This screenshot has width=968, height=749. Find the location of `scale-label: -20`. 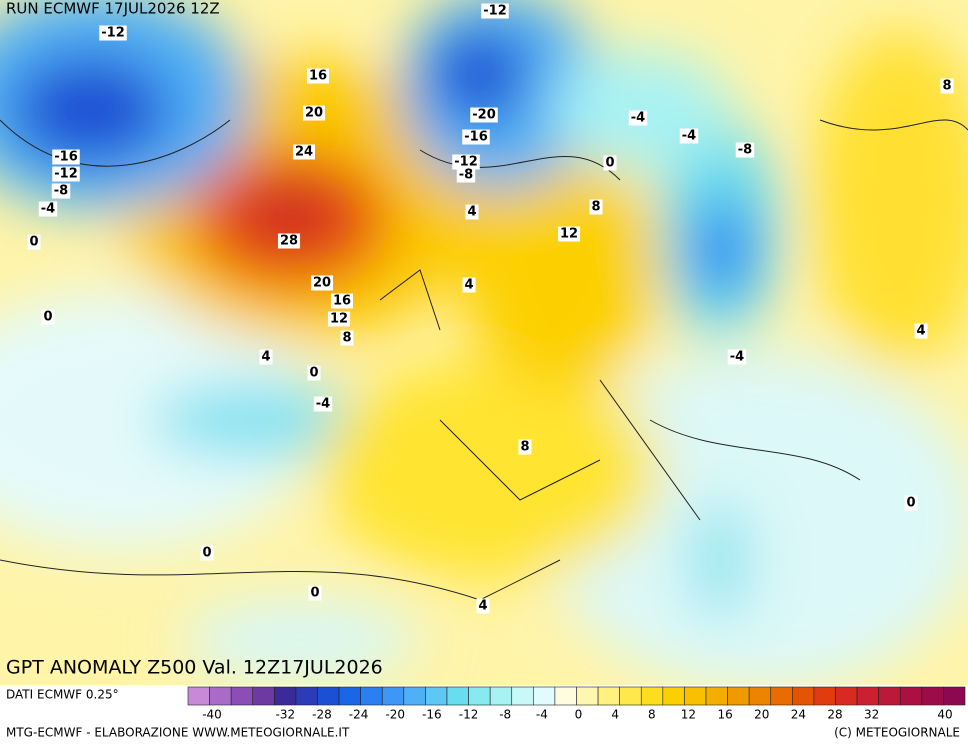

scale-label: -20 is located at coordinates (395, 715).